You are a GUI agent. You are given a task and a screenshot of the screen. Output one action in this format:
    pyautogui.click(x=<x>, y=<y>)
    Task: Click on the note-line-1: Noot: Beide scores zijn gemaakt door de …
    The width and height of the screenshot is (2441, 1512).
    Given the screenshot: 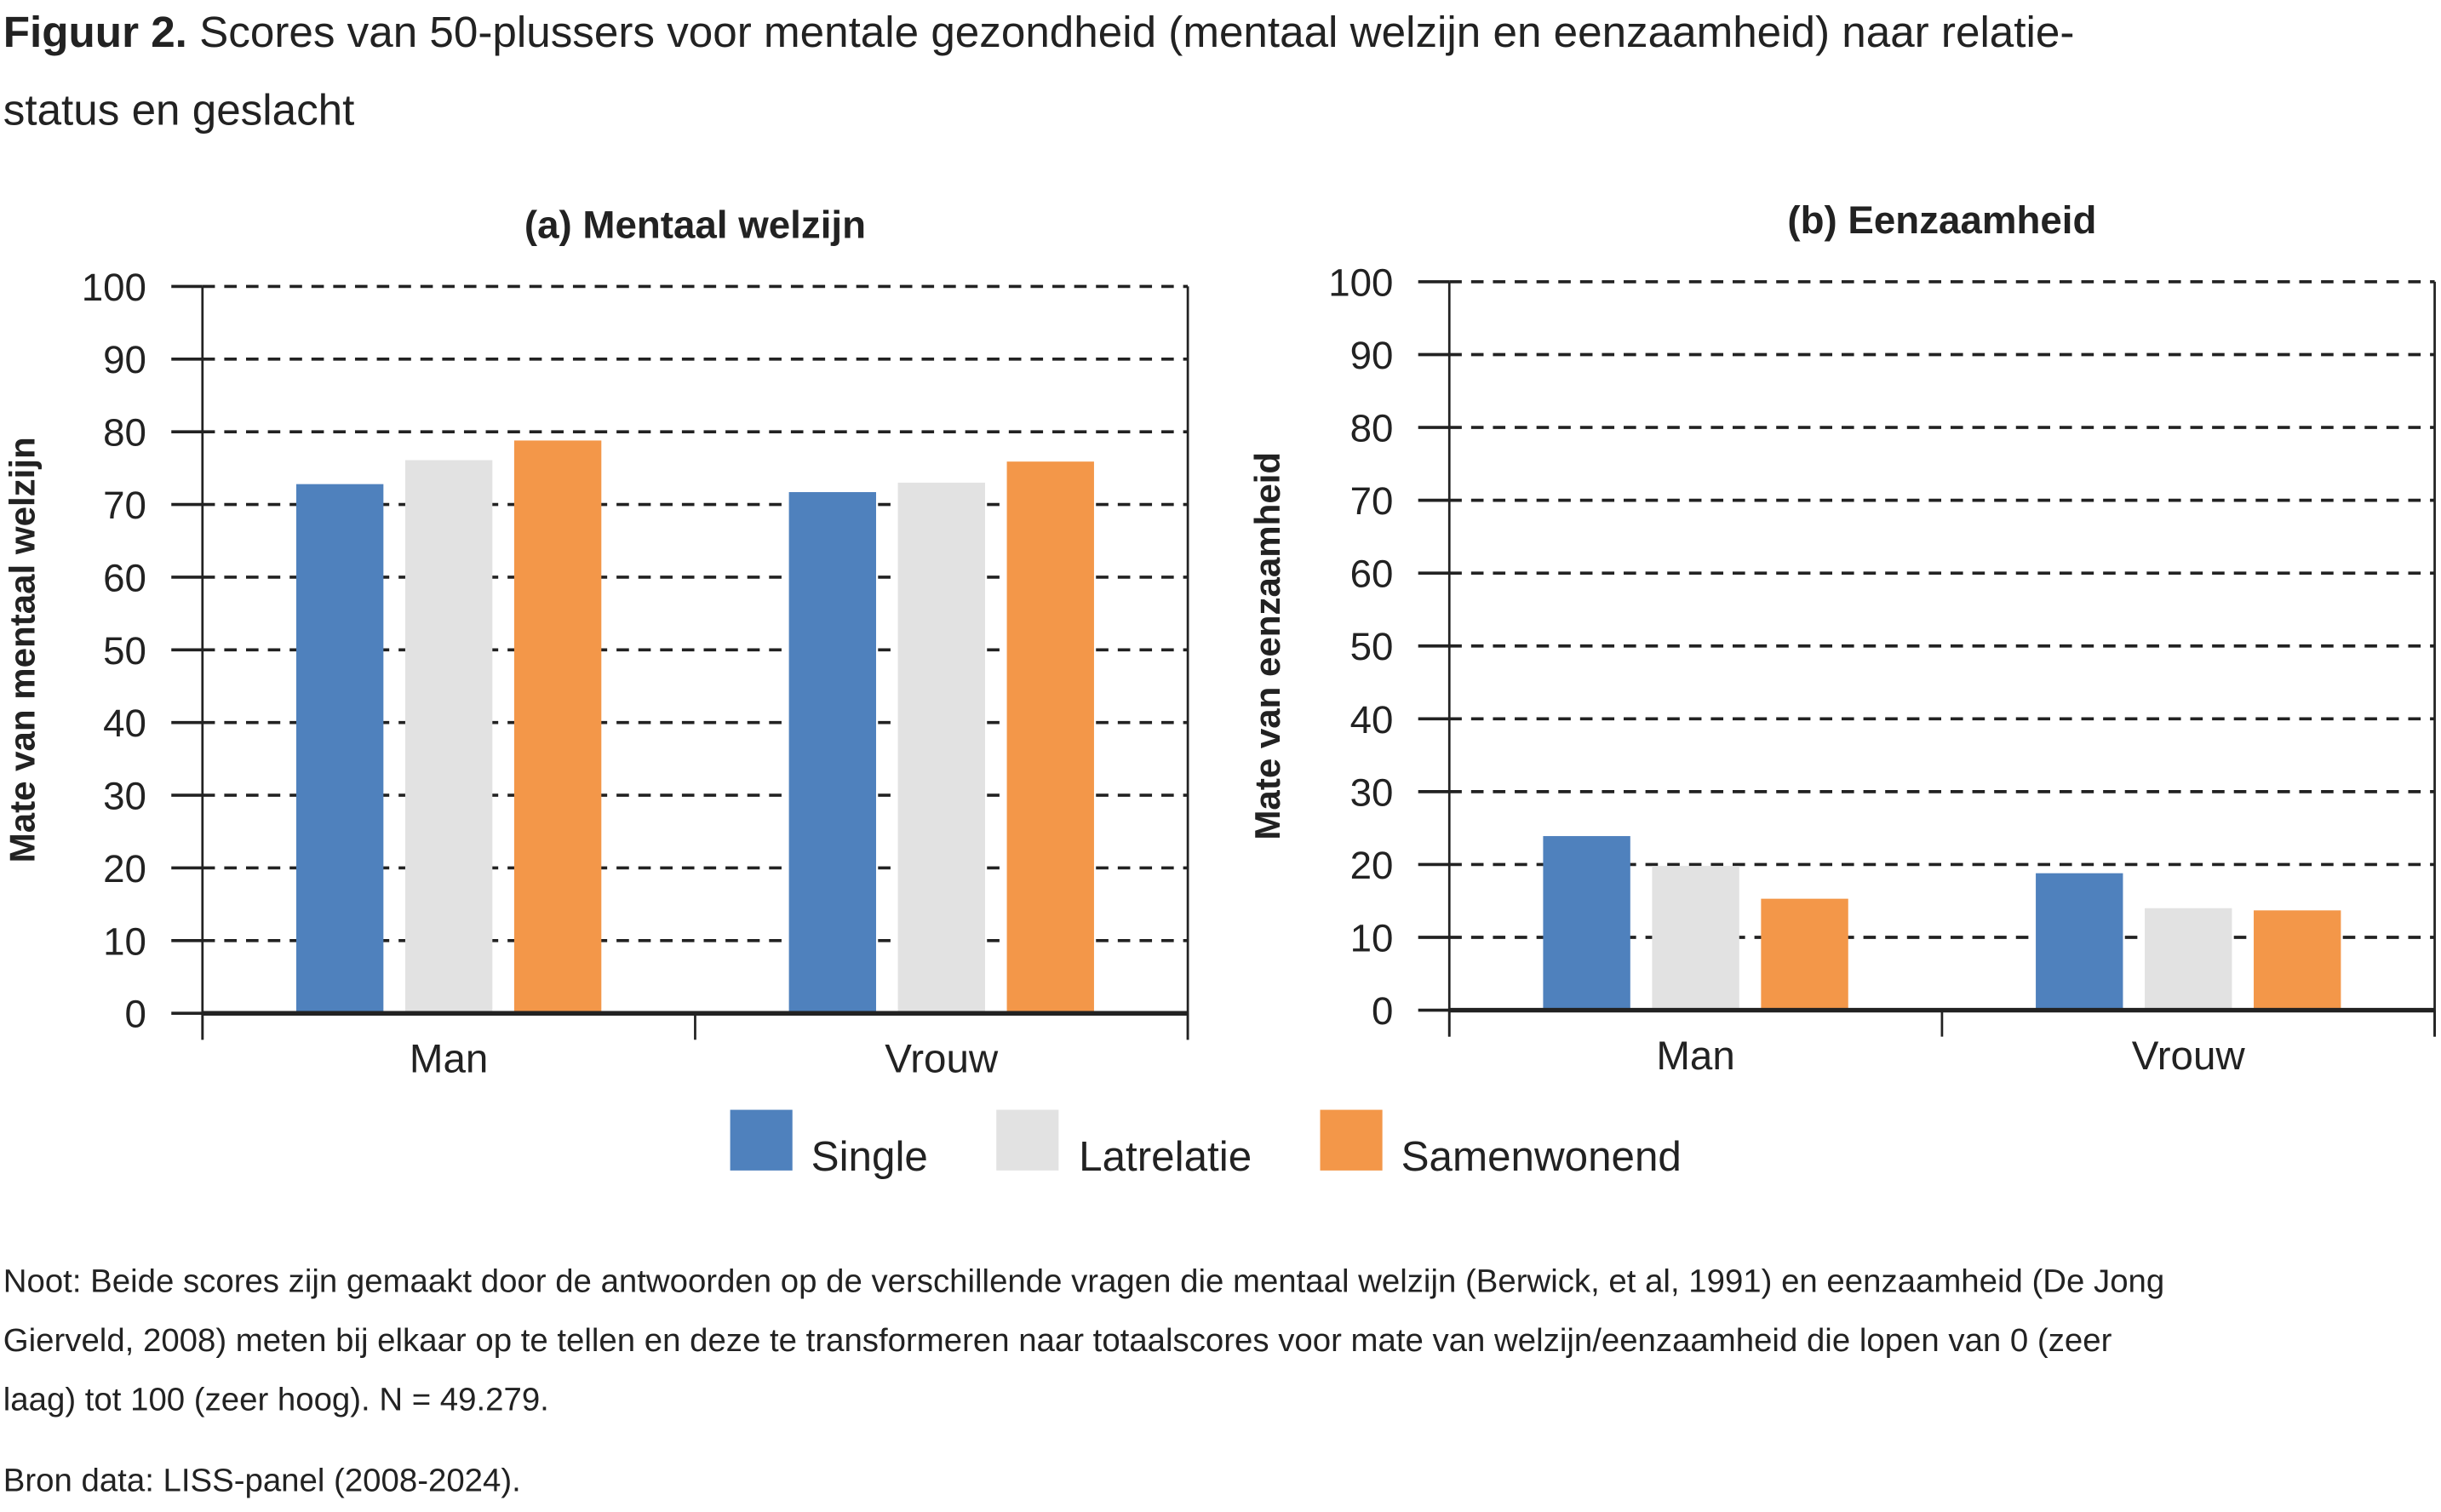 What is the action you would take?
    pyautogui.click(x=1083, y=1281)
    